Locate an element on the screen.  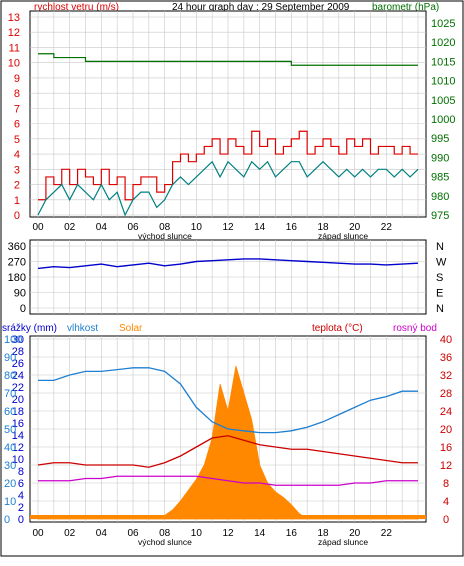
x-tick-label-top: 16 is located at coordinates (292, 227).